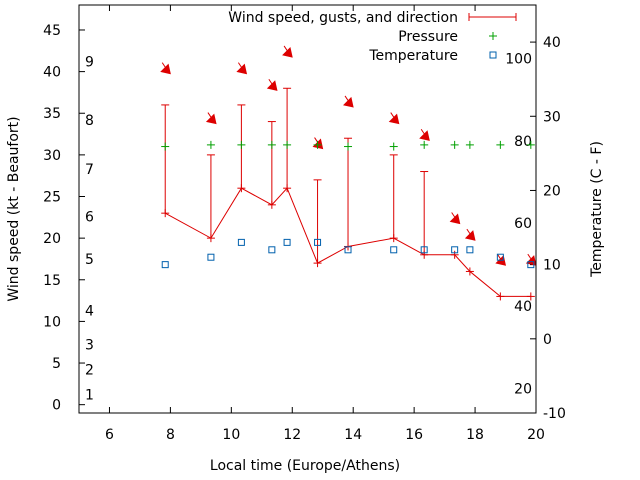 The width and height of the screenshot is (640, 480). What do you see at coordinates (305, 466) in the screenshot?
I see `x-axis-label: Local time (Europe/Athens)` at bounding box center [305, 466].